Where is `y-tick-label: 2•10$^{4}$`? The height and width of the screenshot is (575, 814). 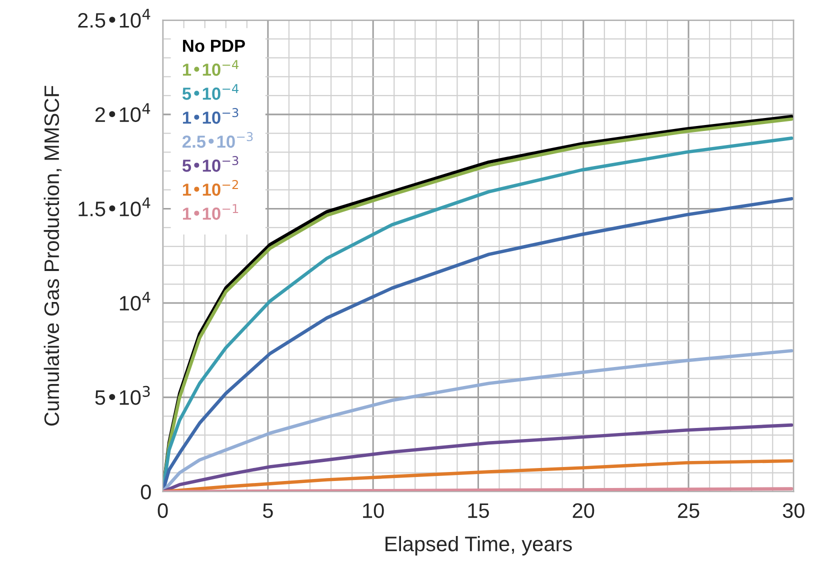 y-tick-label: 2•10$^{4}$ is located at coordinates (122, 112).